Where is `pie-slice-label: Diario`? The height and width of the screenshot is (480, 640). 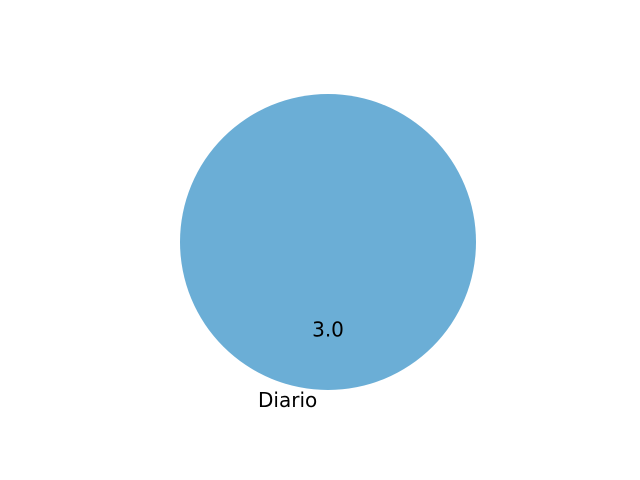
pie-slice-label: Diario is located at coordinates (287, 400).